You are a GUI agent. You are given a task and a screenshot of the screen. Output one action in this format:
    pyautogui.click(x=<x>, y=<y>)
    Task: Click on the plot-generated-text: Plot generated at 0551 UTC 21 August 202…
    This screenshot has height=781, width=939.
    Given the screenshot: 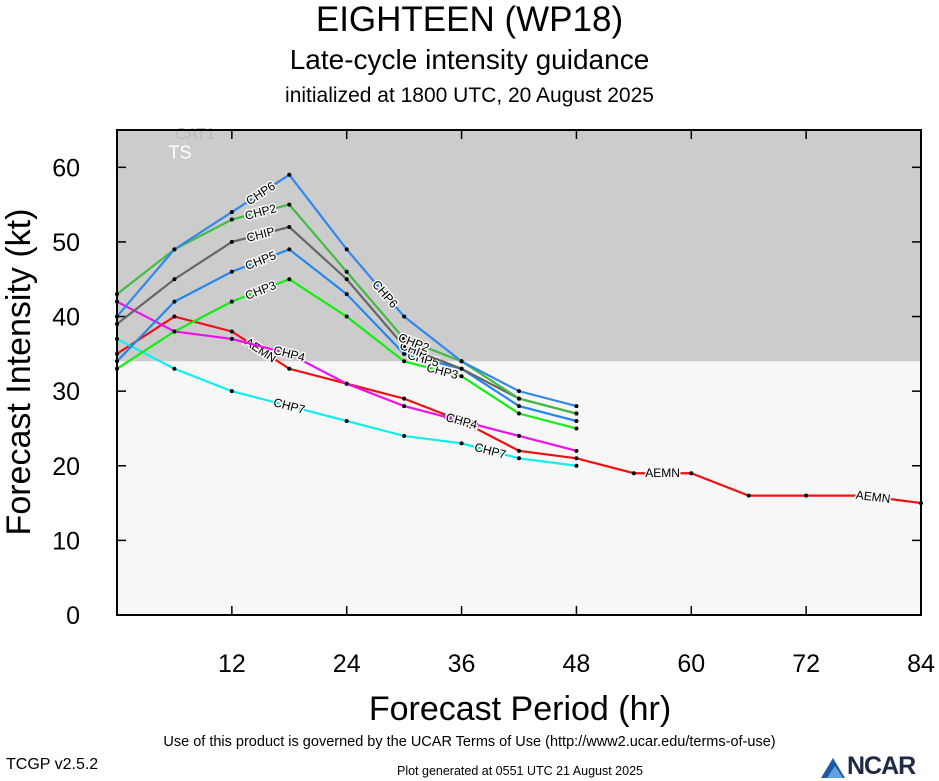 What is the action you would take?
    pyautogui.click(x=519, y=771)
    